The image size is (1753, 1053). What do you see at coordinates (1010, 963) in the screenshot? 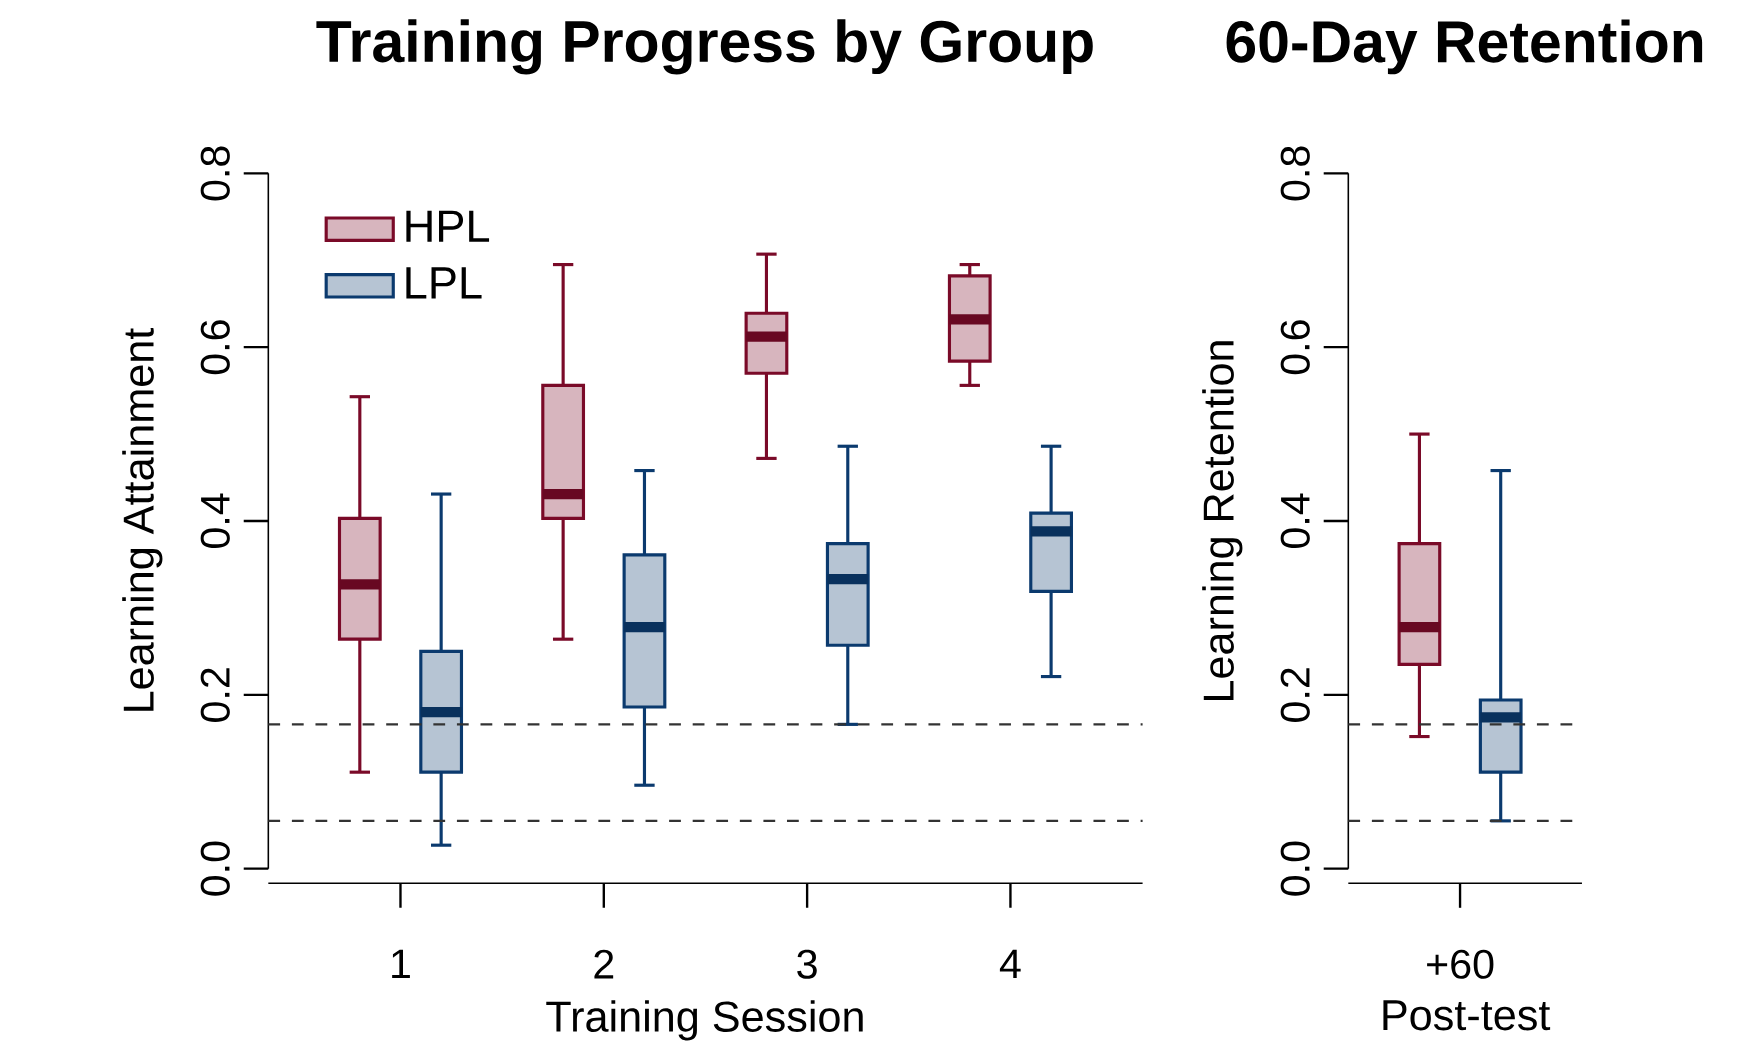
I see `x-tick-label: 4` at bounding box center [1010, 963].